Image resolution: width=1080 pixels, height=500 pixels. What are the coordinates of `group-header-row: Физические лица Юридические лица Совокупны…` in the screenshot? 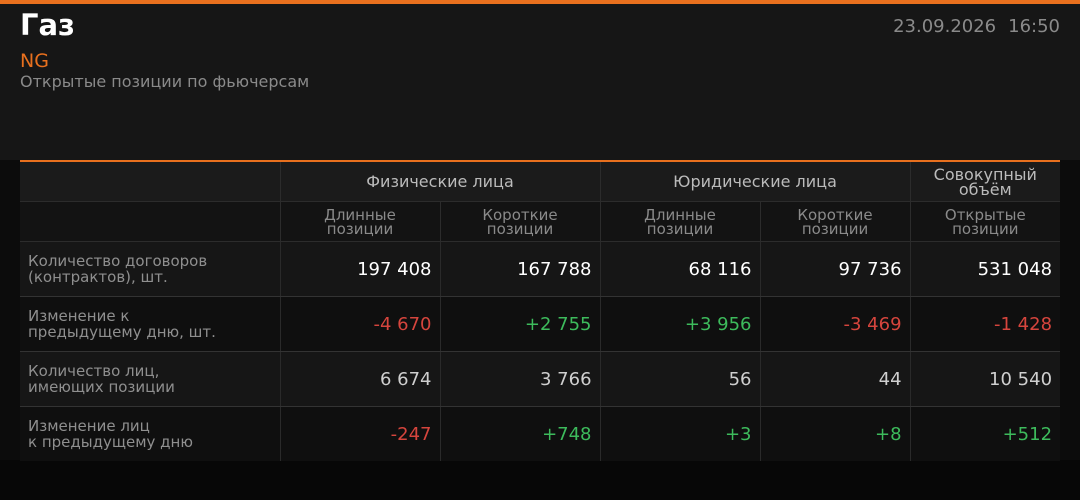 It's located at (540, 181).